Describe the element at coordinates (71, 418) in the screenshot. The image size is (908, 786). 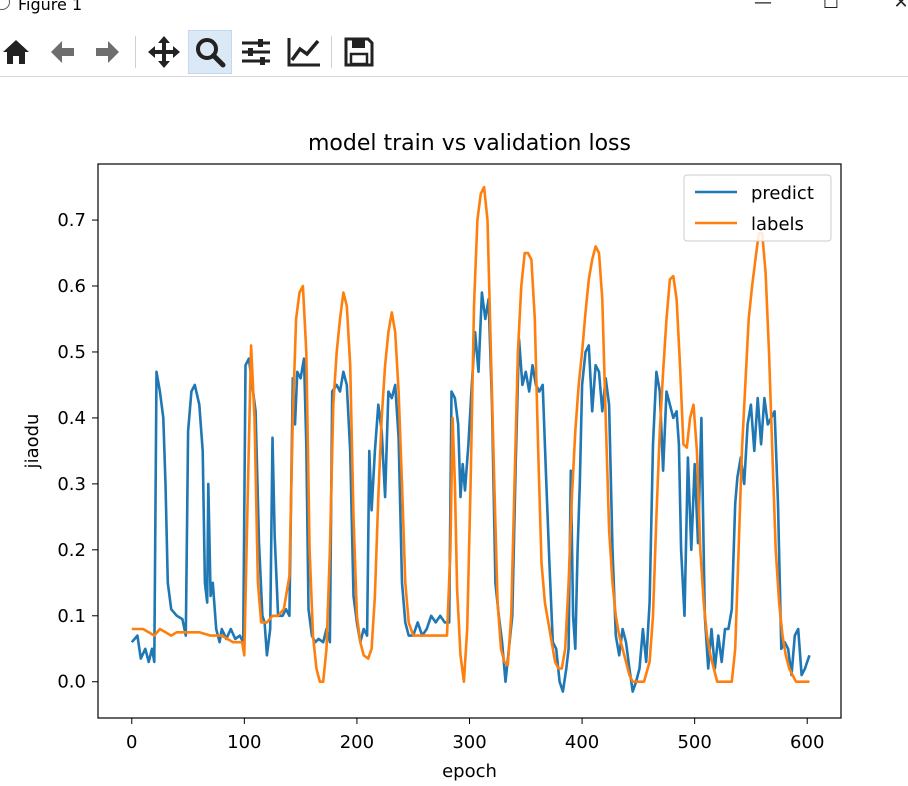
I see `y-tick-label: 0.4` at that location.